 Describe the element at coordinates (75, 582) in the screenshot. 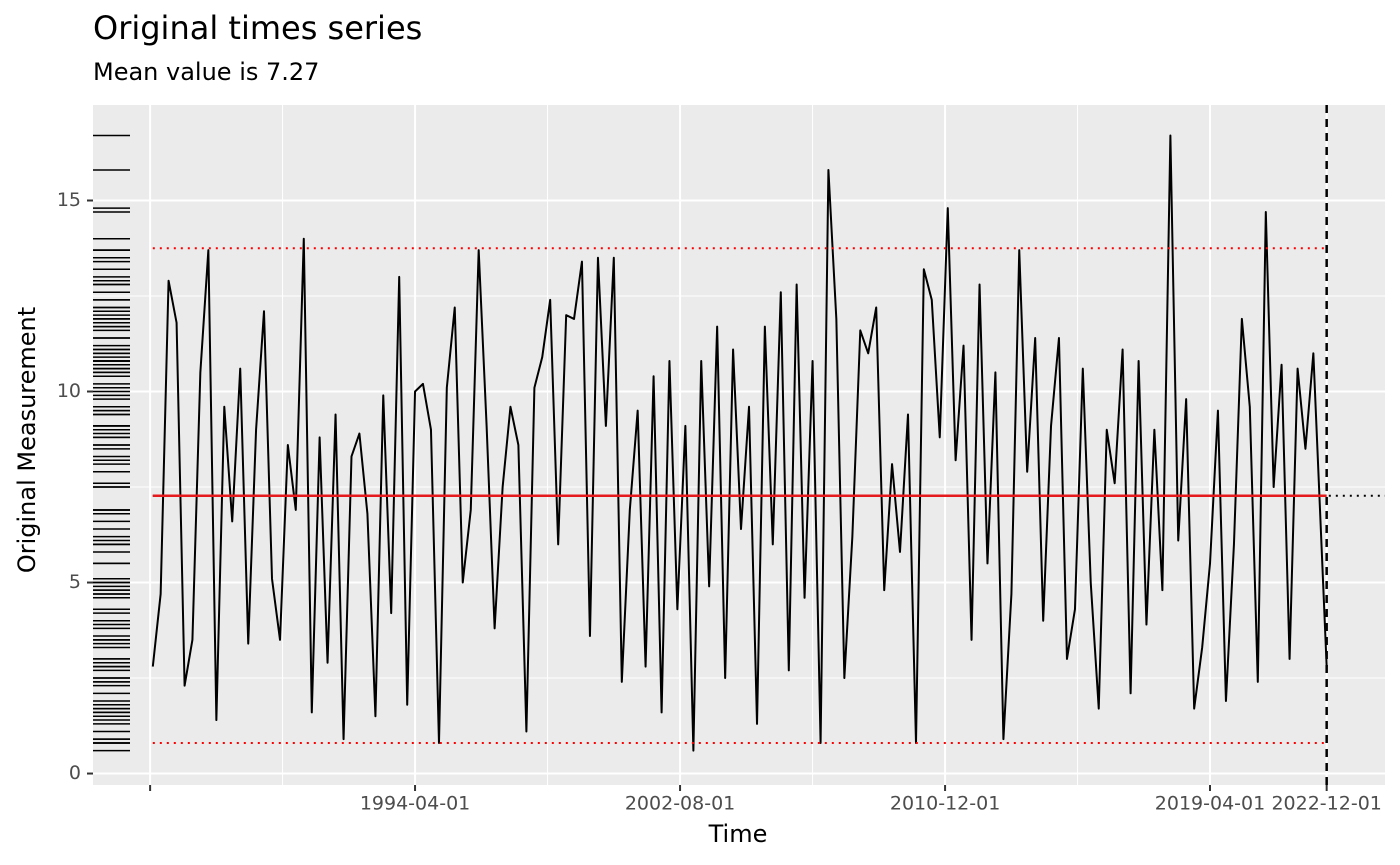

I see `y-tick-label: 5` at that location.